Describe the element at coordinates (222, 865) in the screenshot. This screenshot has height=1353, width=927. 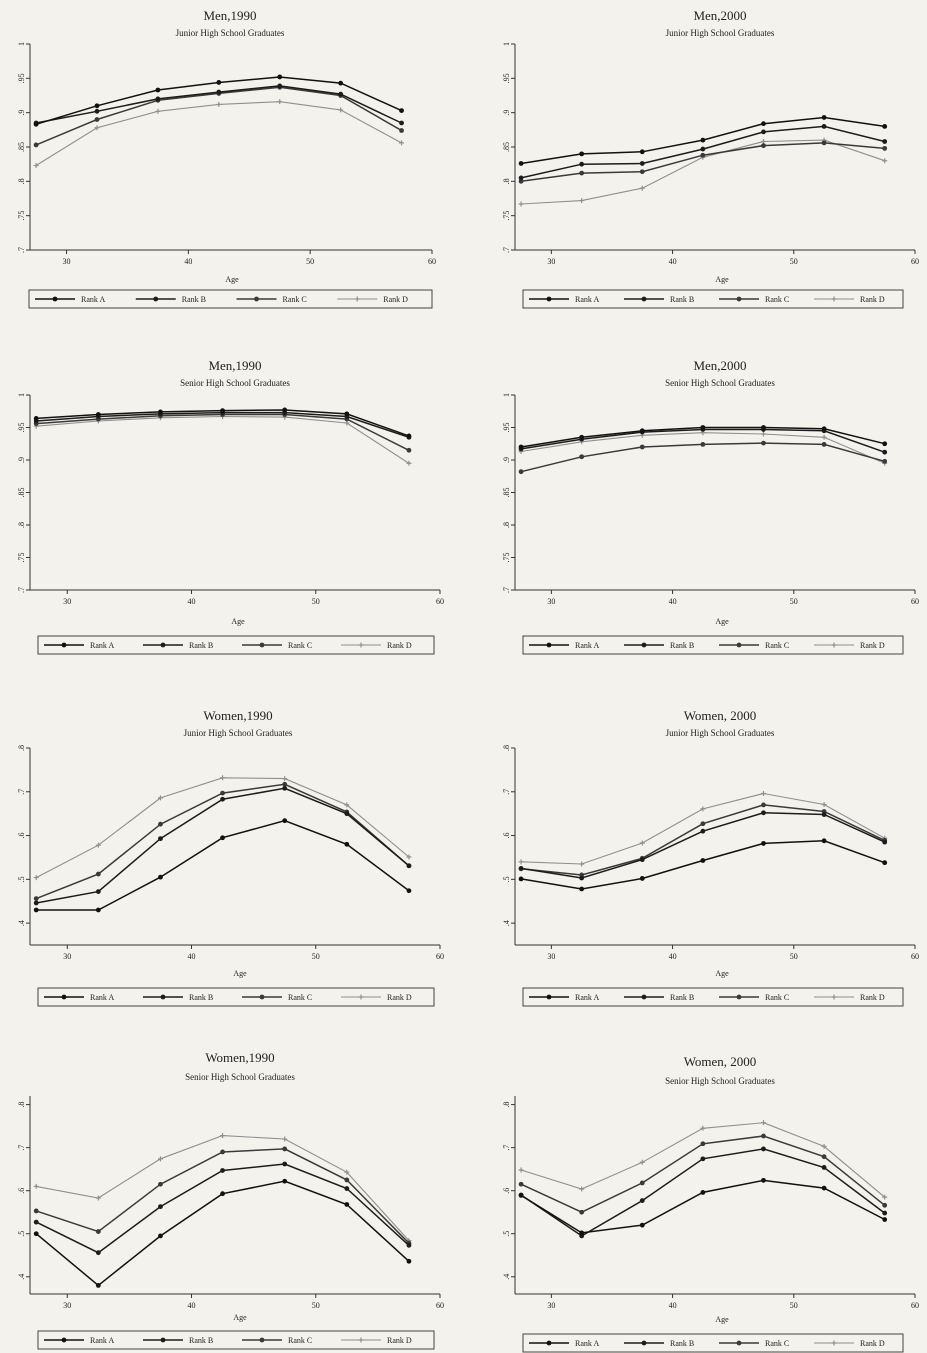
I see `series-rank-a` at that location.